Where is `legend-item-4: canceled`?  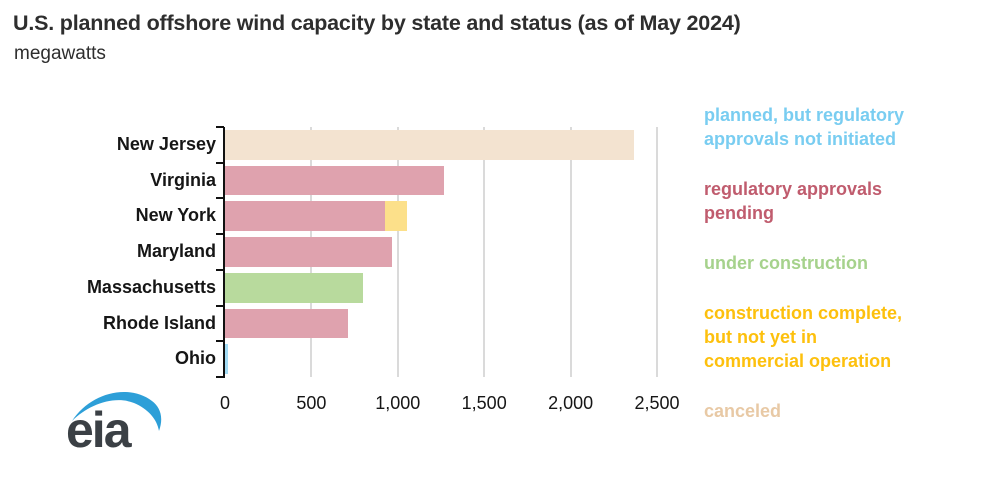 legend-item-4: canceled is located at coordinates (743, 411).